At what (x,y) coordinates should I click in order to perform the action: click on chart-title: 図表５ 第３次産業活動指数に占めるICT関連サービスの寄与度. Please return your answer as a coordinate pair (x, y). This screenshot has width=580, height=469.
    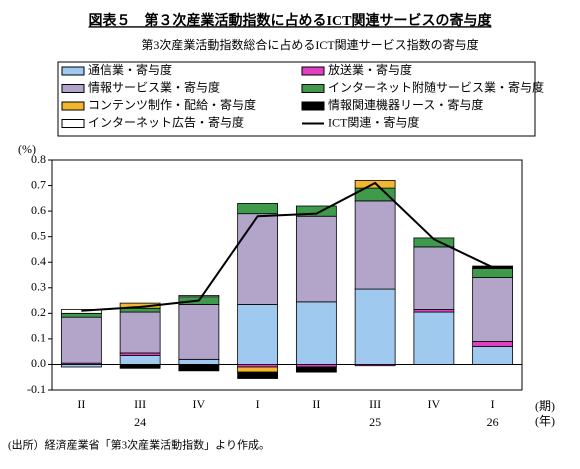
    Looking at the image, I should click on (291, 20).